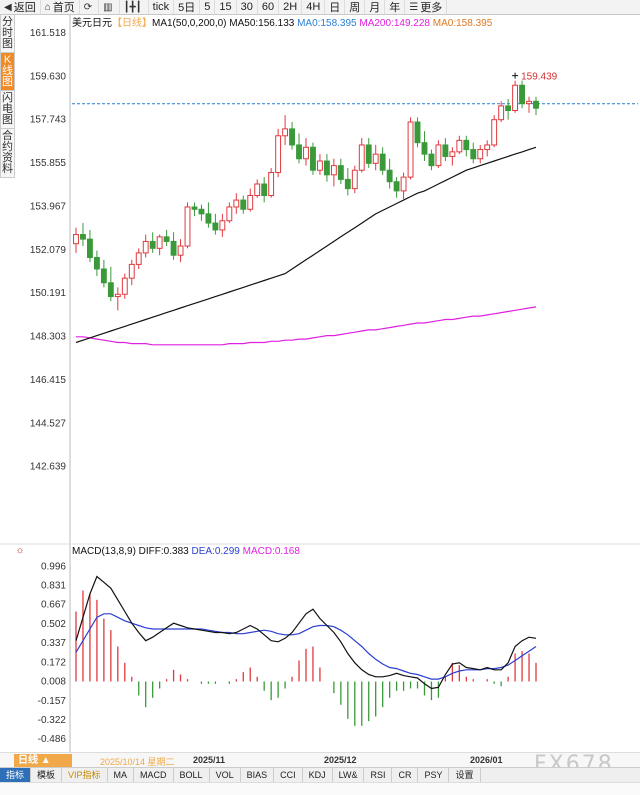 The width and height of the screenshot is (640, 795). Describe the element at coordinates (426, 7) in the screenshot. I see `more-button: ☰ 更多` at that location.